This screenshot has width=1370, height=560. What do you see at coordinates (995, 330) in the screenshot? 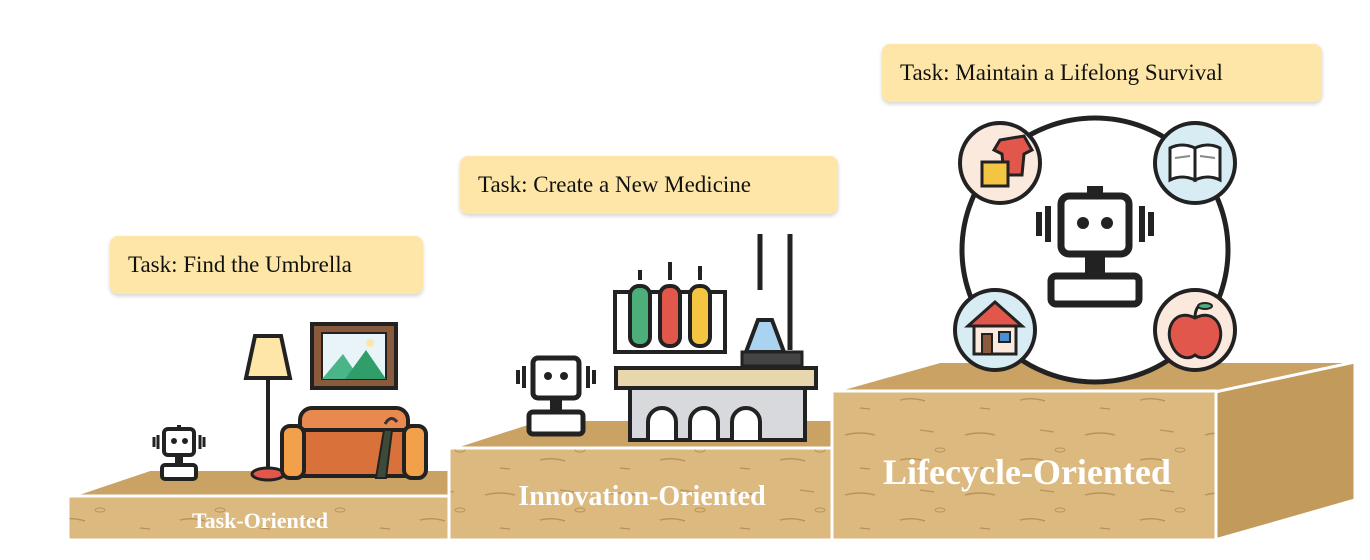
I see `house-icon` at bounding box center [995, 330].